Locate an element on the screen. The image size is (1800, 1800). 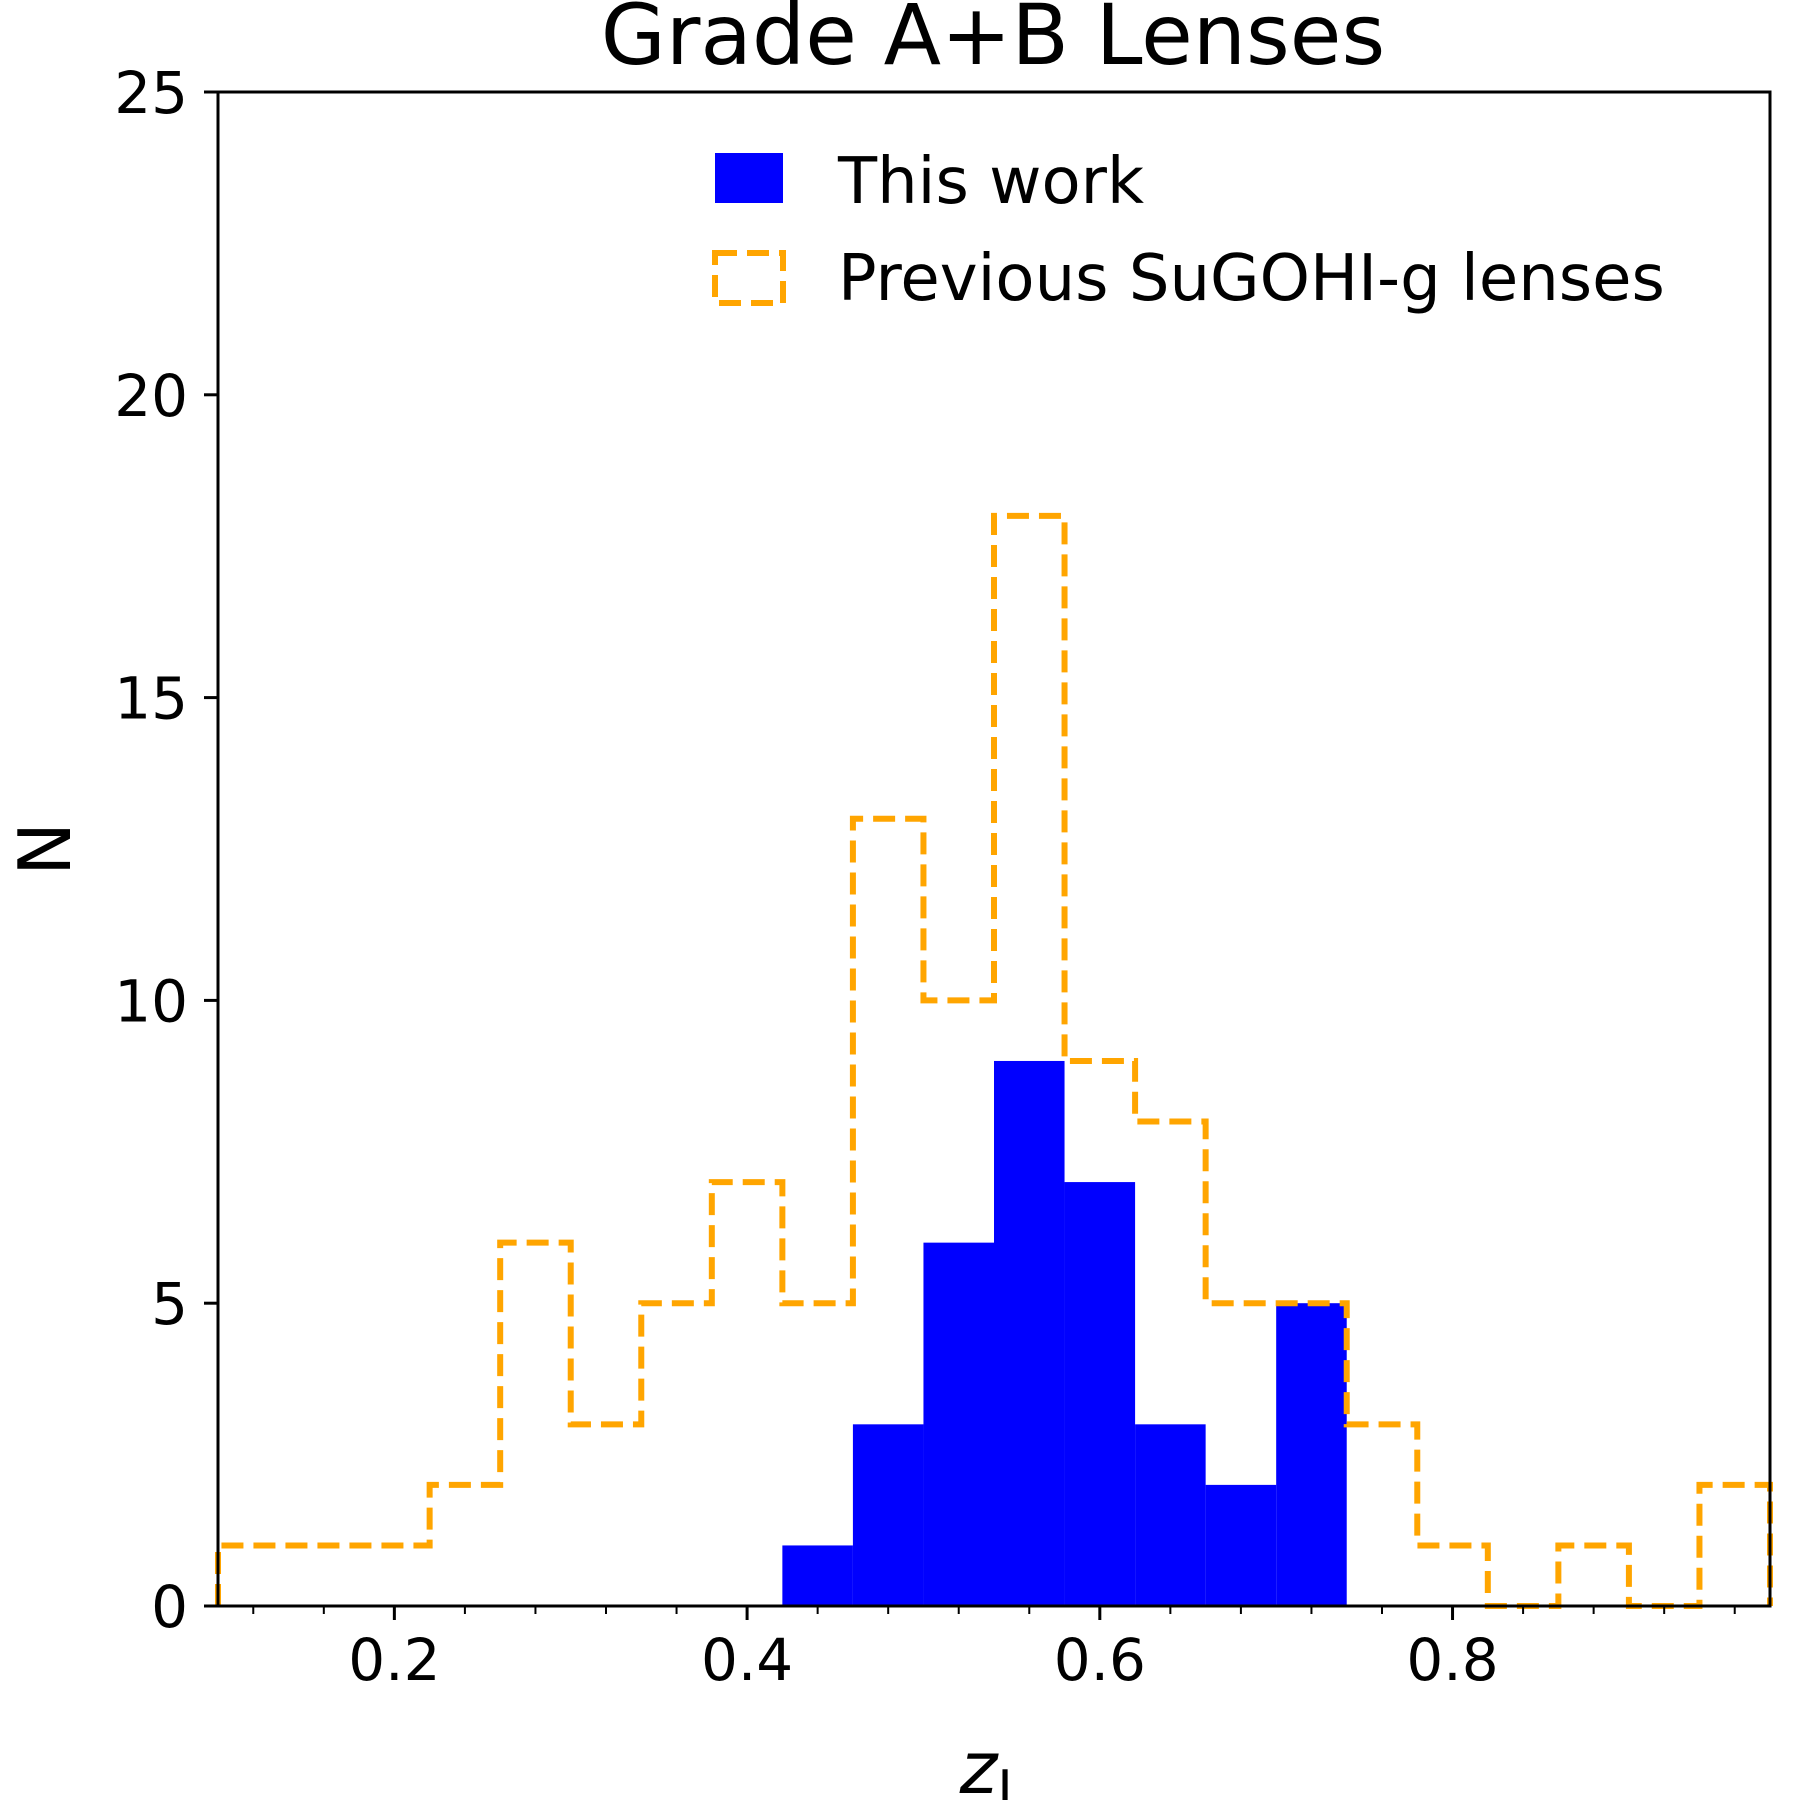
x-axis-label-subscript: L is located at coordinates (1011, 1780).